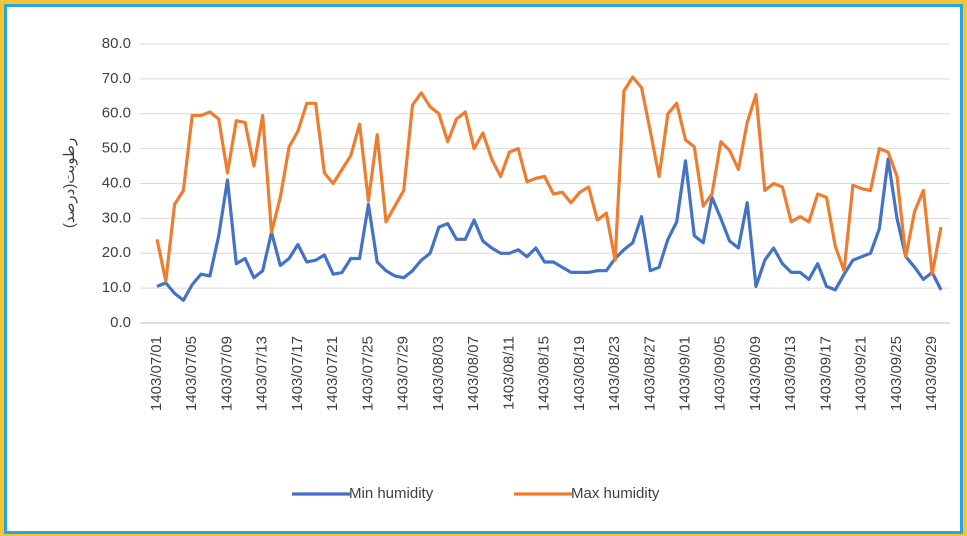  I want to click on y-tick-label: 80.0, so click(116, 43).